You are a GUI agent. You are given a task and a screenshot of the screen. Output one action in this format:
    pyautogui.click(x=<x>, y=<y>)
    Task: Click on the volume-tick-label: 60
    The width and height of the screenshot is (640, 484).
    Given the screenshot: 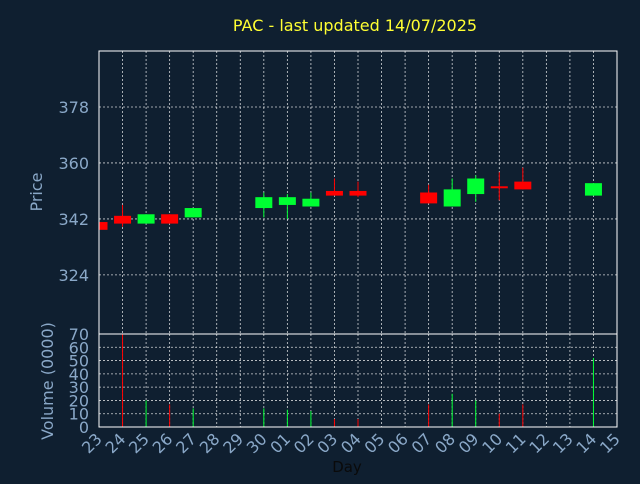 What is the action you would take?
    pyautogui.click(x=79, y=347)
    